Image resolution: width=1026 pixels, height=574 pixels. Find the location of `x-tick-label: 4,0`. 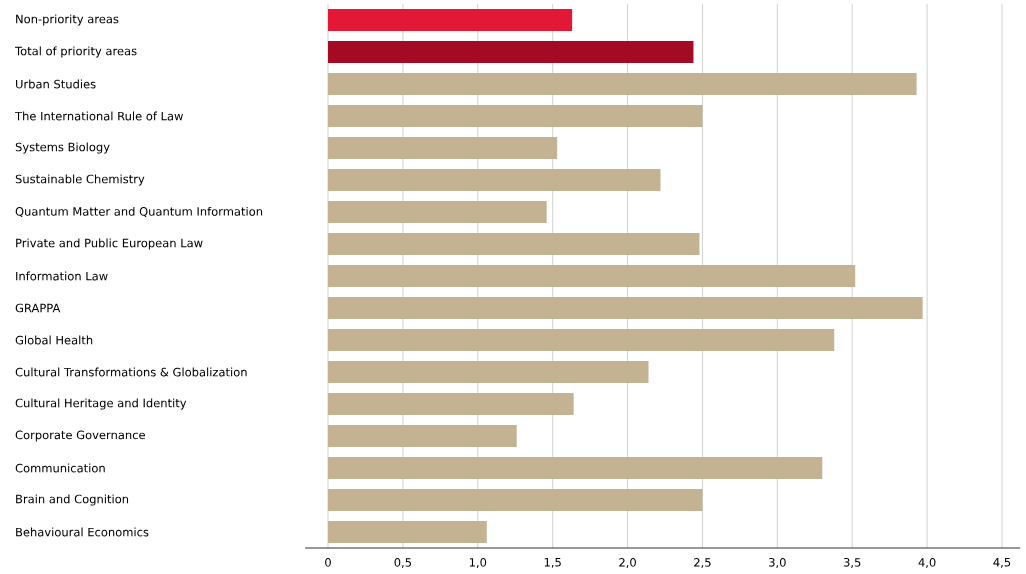

x-tick-label: 4,0 is located at coordinates (927, 563).